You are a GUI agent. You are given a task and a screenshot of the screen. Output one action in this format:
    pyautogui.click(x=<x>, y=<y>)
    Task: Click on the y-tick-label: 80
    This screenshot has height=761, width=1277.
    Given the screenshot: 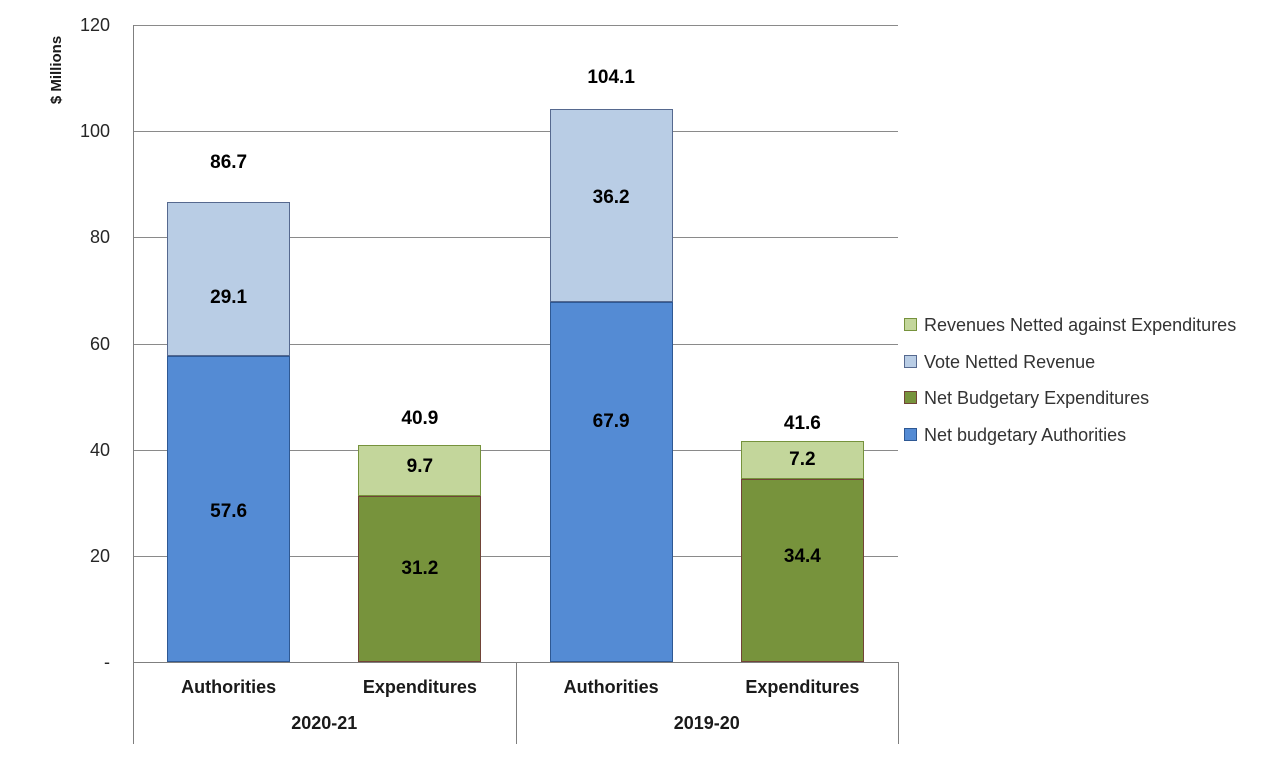 What is the action you would take?
    pyautogui.click(x=99, y=237)
    